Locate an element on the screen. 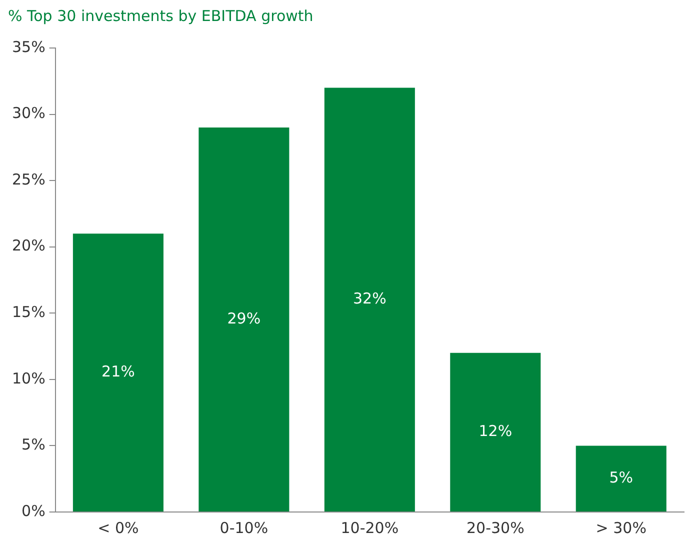 The height and width of the screenshot is (554, 696). x-tick-label: 10-20% is located at coordinates (369, 527).